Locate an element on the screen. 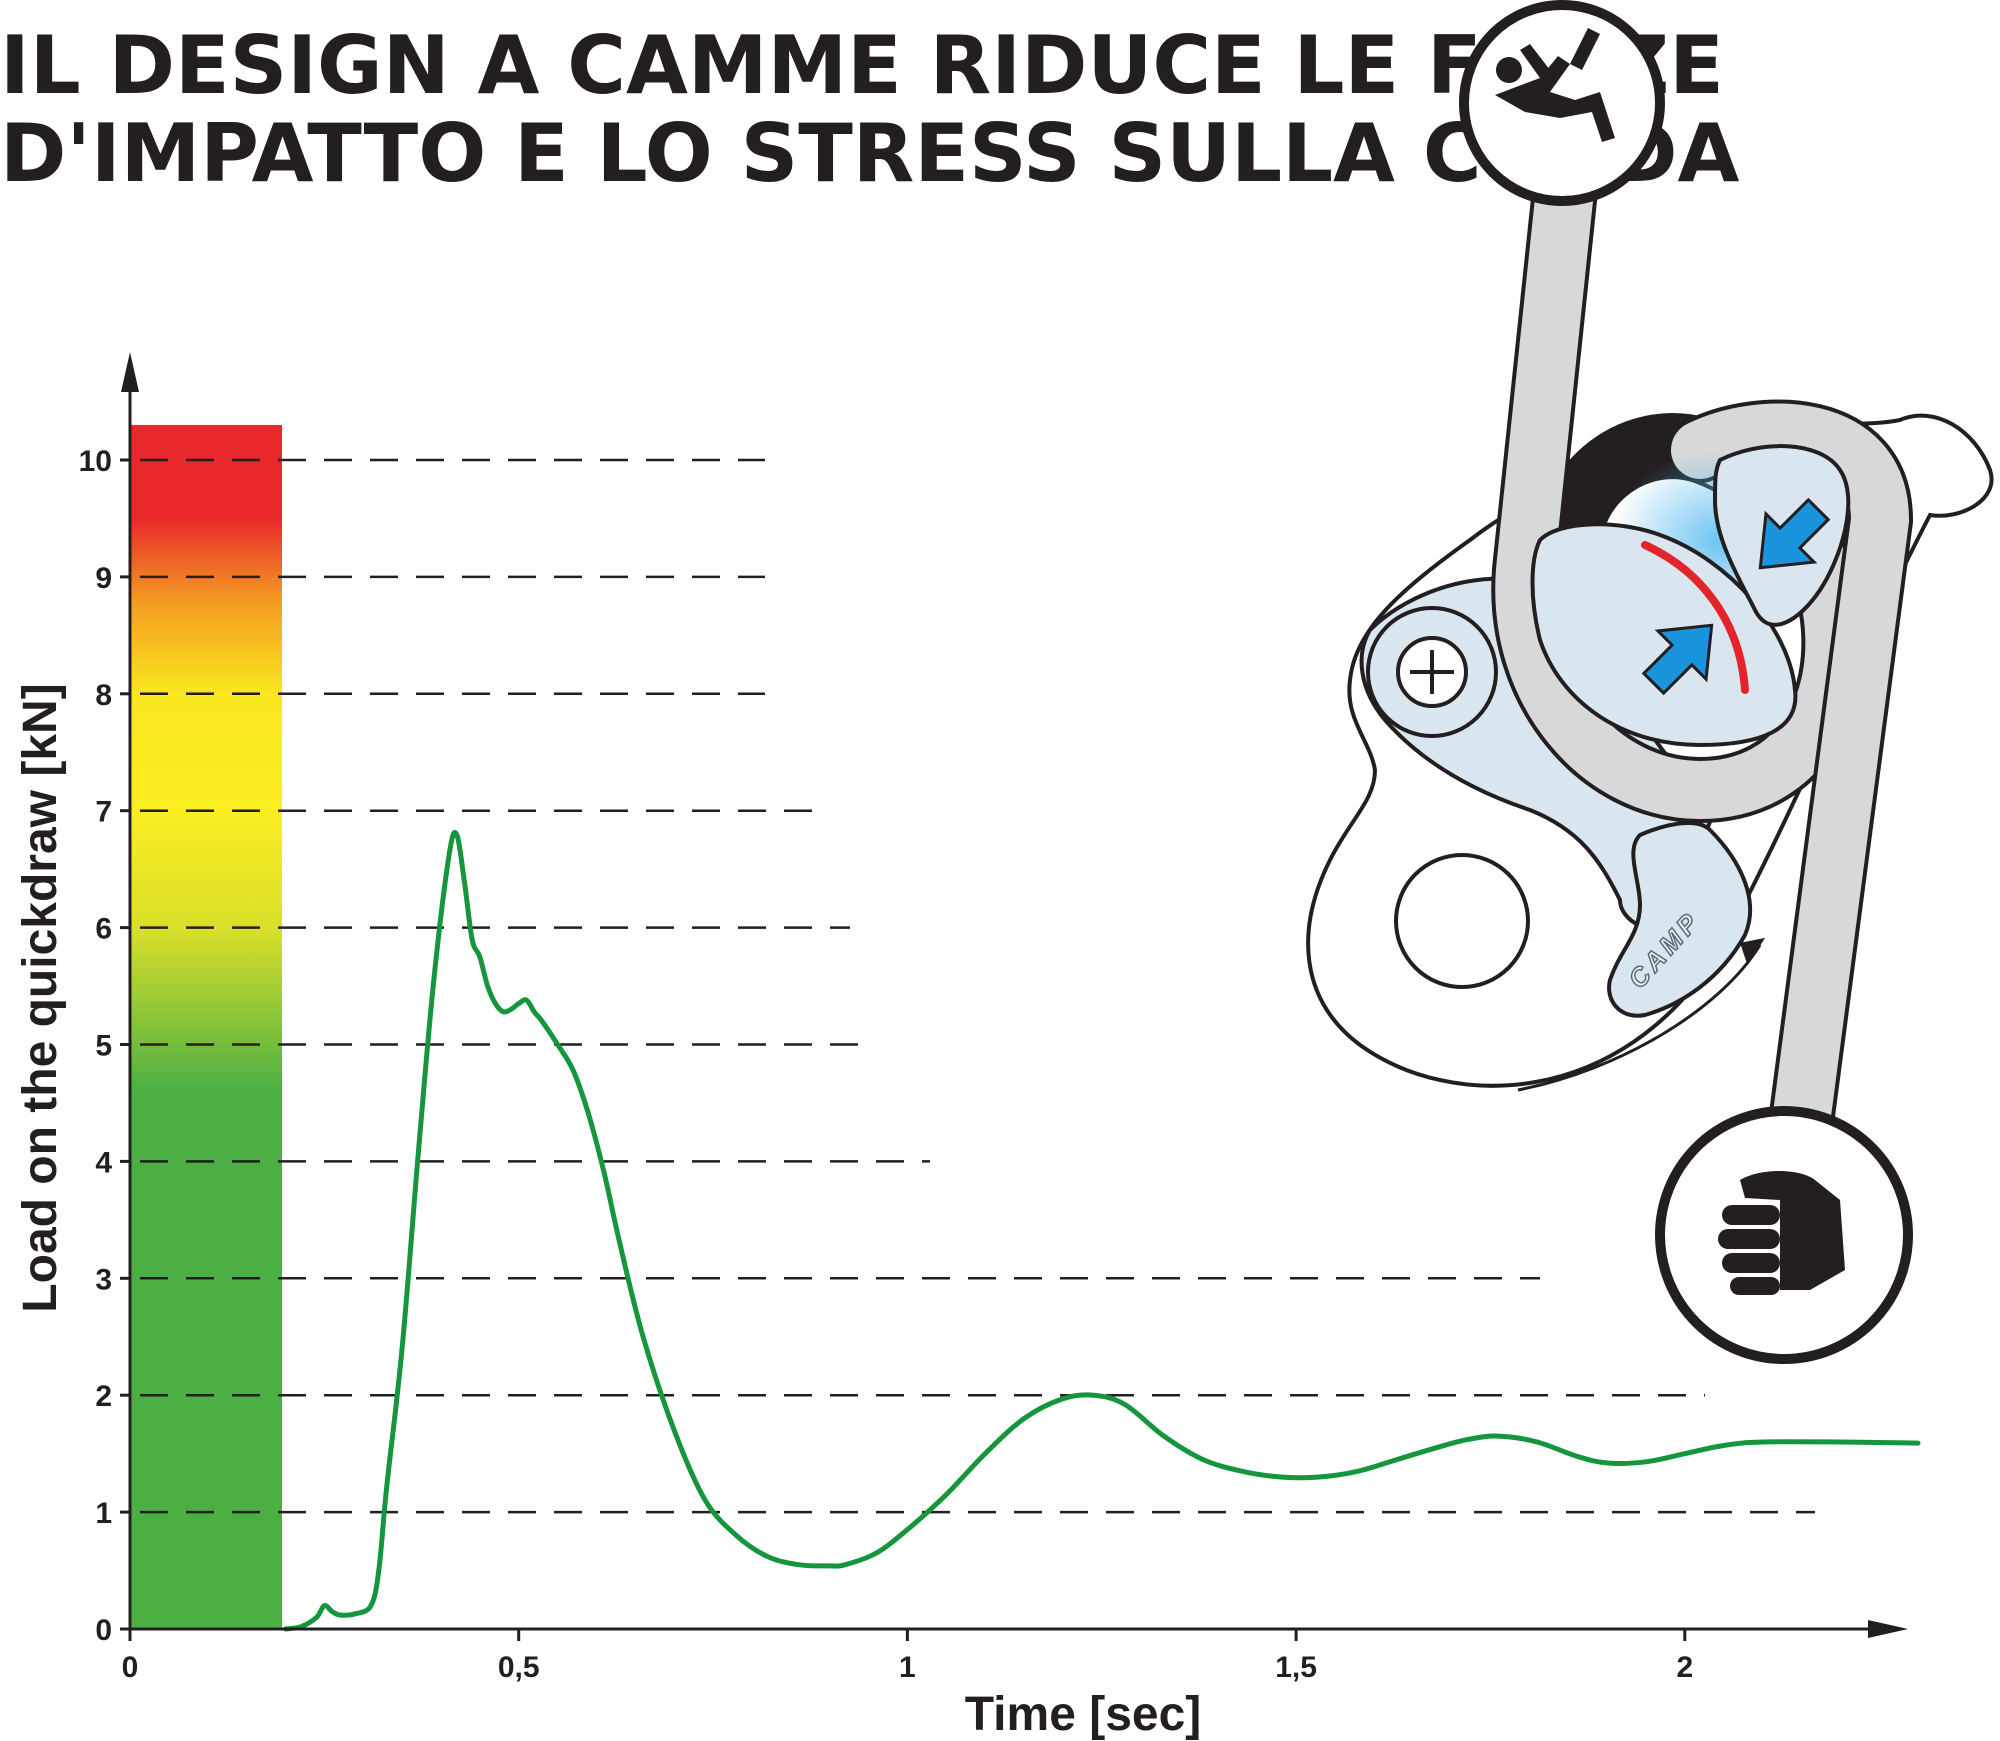 This screenshot has height=1741, width=2000. device-hole is located at coordinates (1462, 921).